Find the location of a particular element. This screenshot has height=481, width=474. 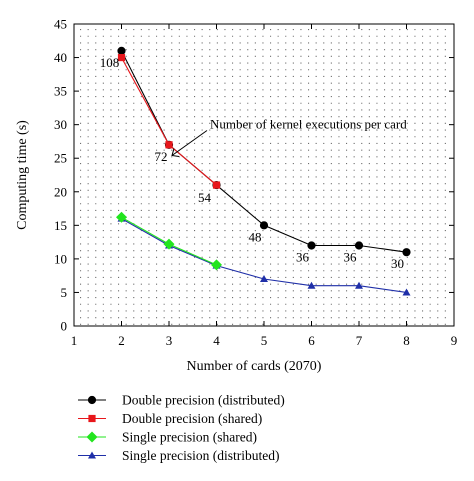

y-axis-title: Computing time (s) is located at coordinates (22, 175).